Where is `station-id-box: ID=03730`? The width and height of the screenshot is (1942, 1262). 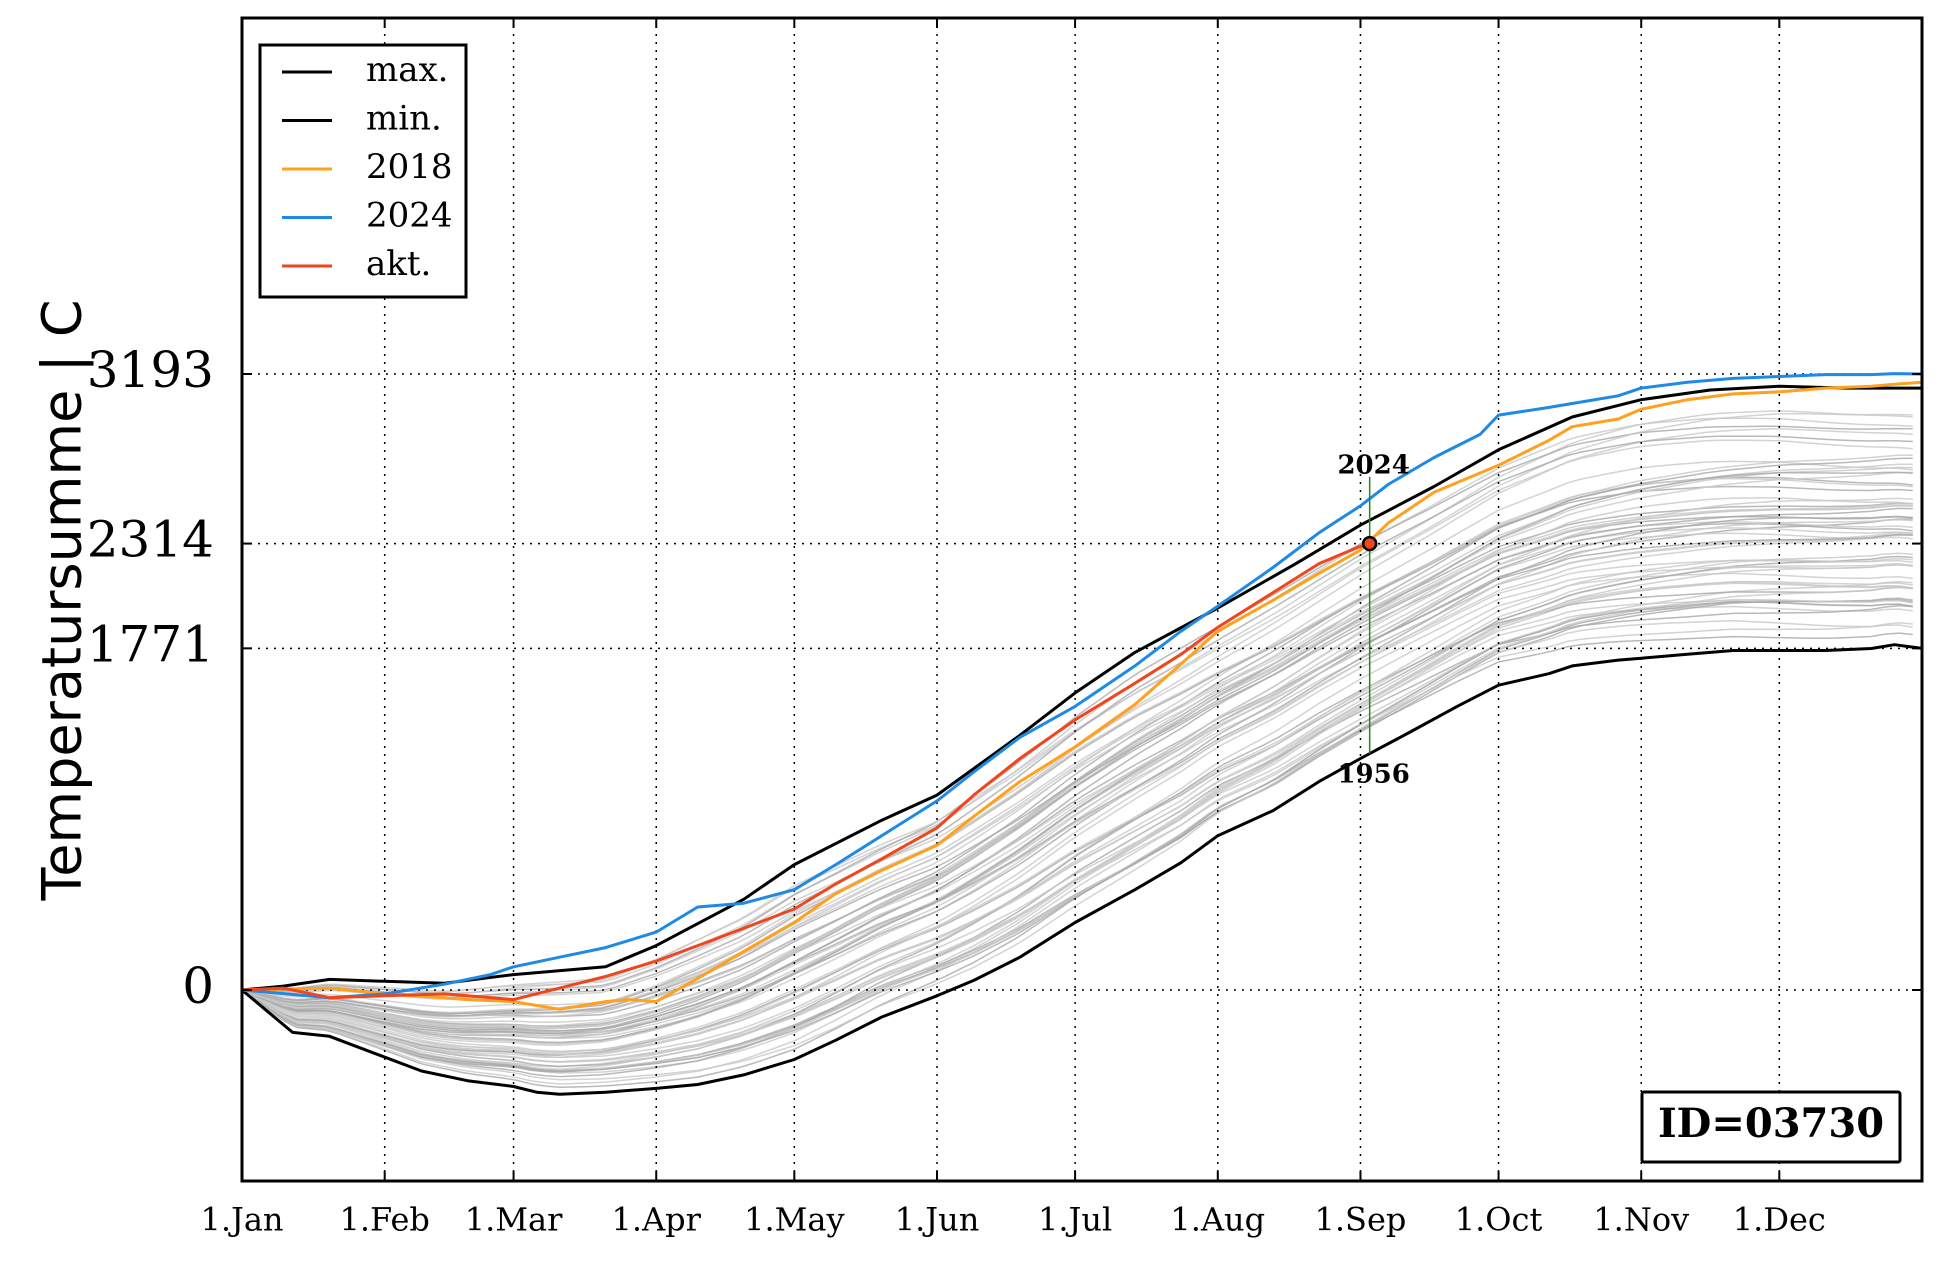
station-id-box: ID=03730 is located at coordinates (1771, 1127).